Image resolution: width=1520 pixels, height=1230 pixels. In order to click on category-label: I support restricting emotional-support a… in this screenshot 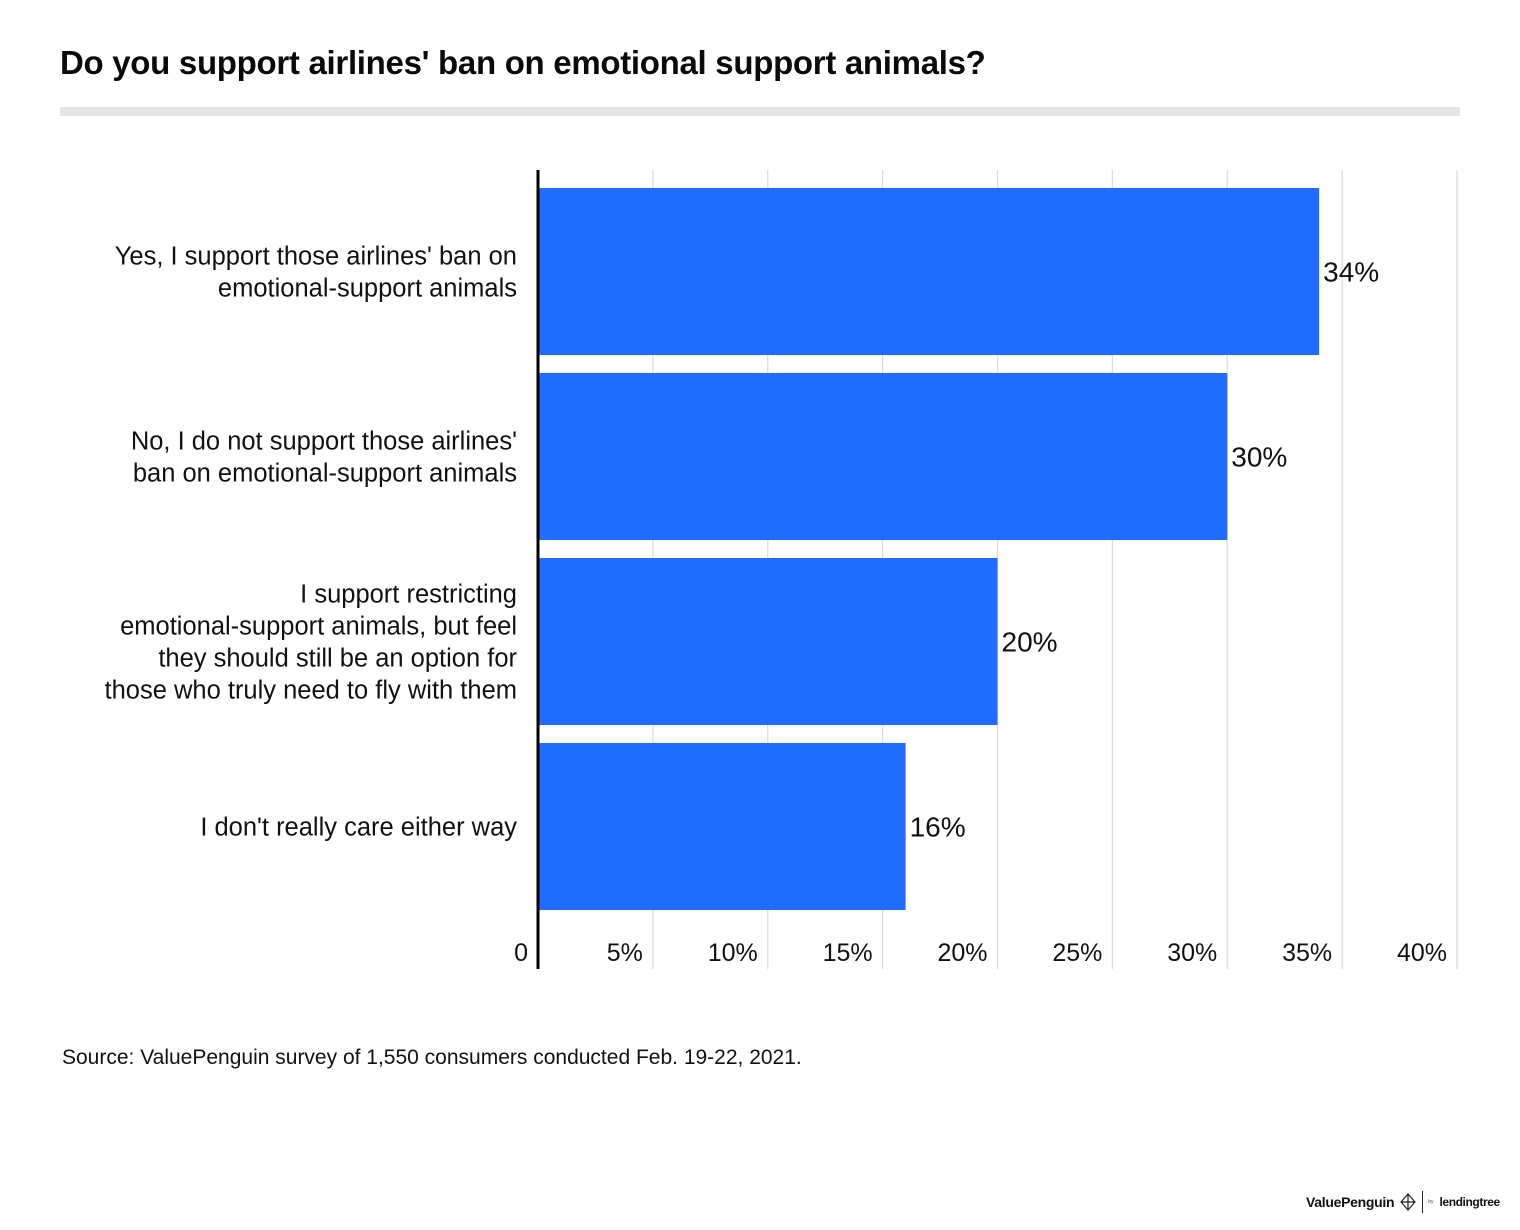, I will do `click(311, 643)`.